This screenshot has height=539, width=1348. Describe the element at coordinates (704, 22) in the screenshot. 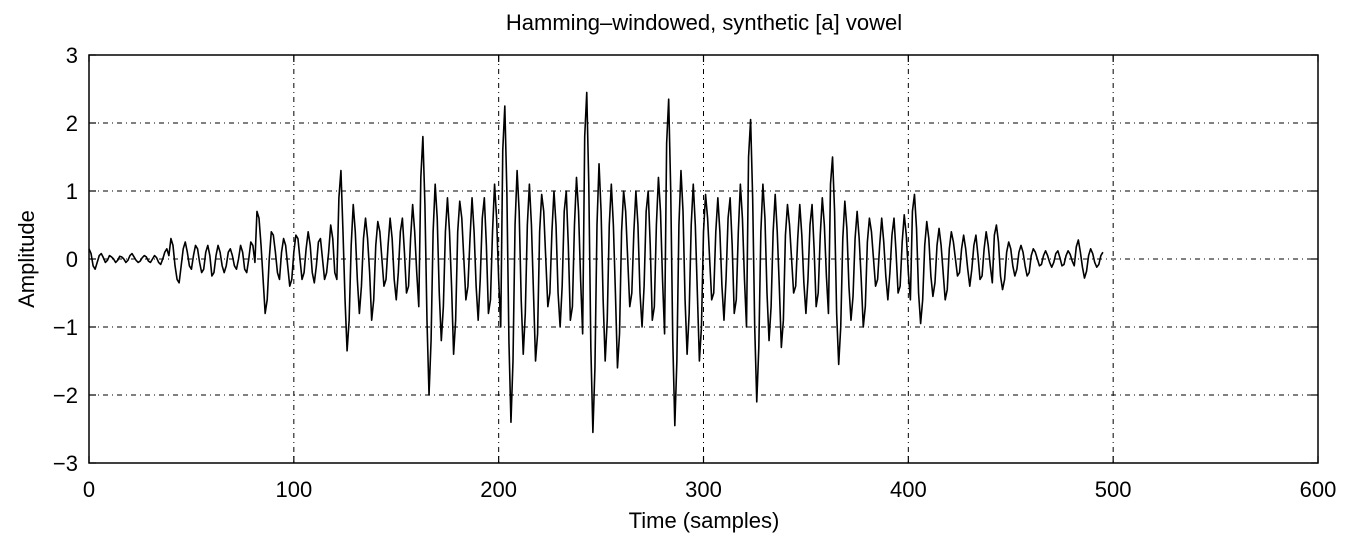

I see `chart-title: Hamming–windowed, synthetic [a] vowel` at that location.